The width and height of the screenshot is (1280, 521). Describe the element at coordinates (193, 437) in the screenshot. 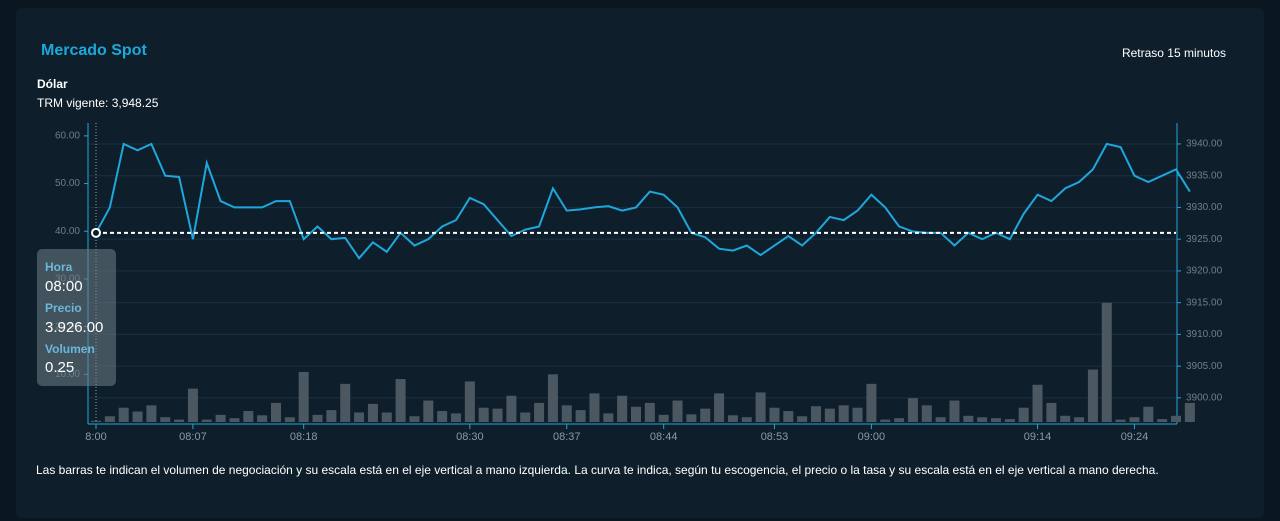

I see `x-tick-label: 08:07` at that location.